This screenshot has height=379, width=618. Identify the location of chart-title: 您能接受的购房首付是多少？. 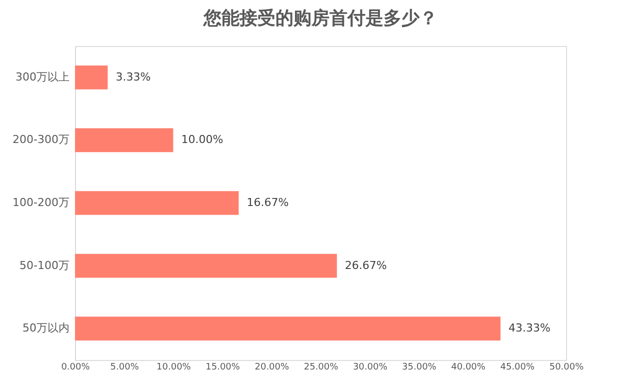
(320, 18).